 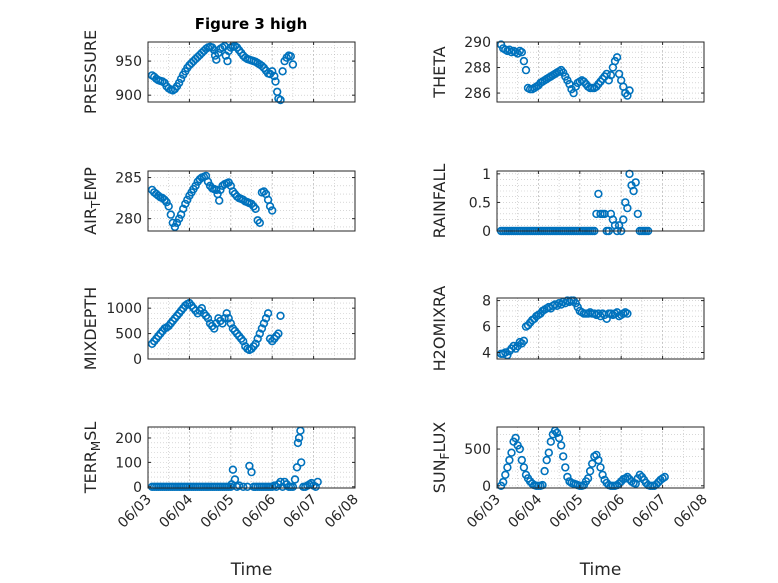 I want to click on x-tick-label: 06/07, so click(x=301, y=512).